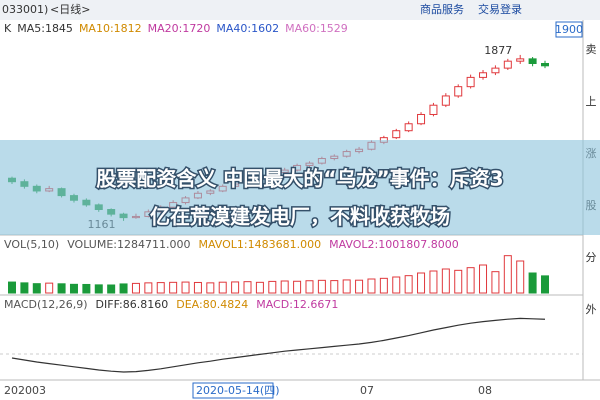 This screenshot has height=400, width=600. What do you see at coordinates (498, 50) in the screenshot?
I see `high-annotation: 1877` at bounding box center [498, 50].